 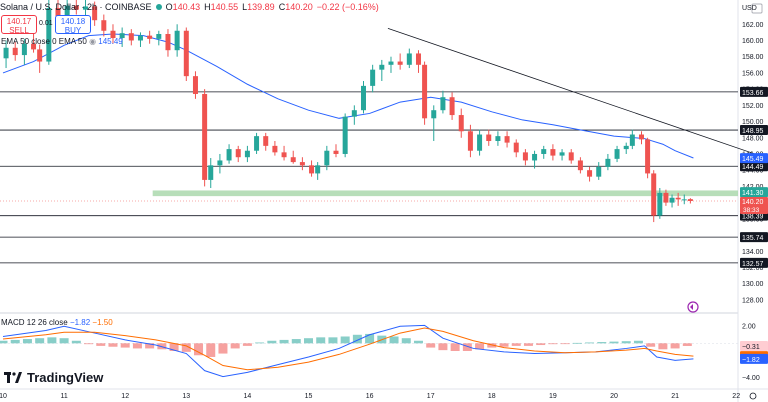 What do you see at coordinates (370, 396) in the screenshot?
I see `time-tick-label: 16` at bounding box center [370, 396].